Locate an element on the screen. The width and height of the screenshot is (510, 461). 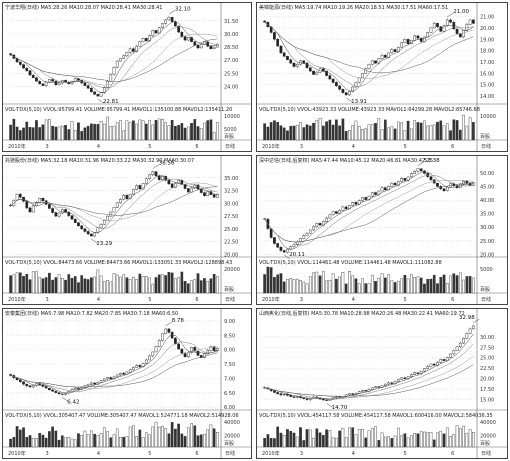
y-tick-label: 32.50 is located at coordinates (231, 192).